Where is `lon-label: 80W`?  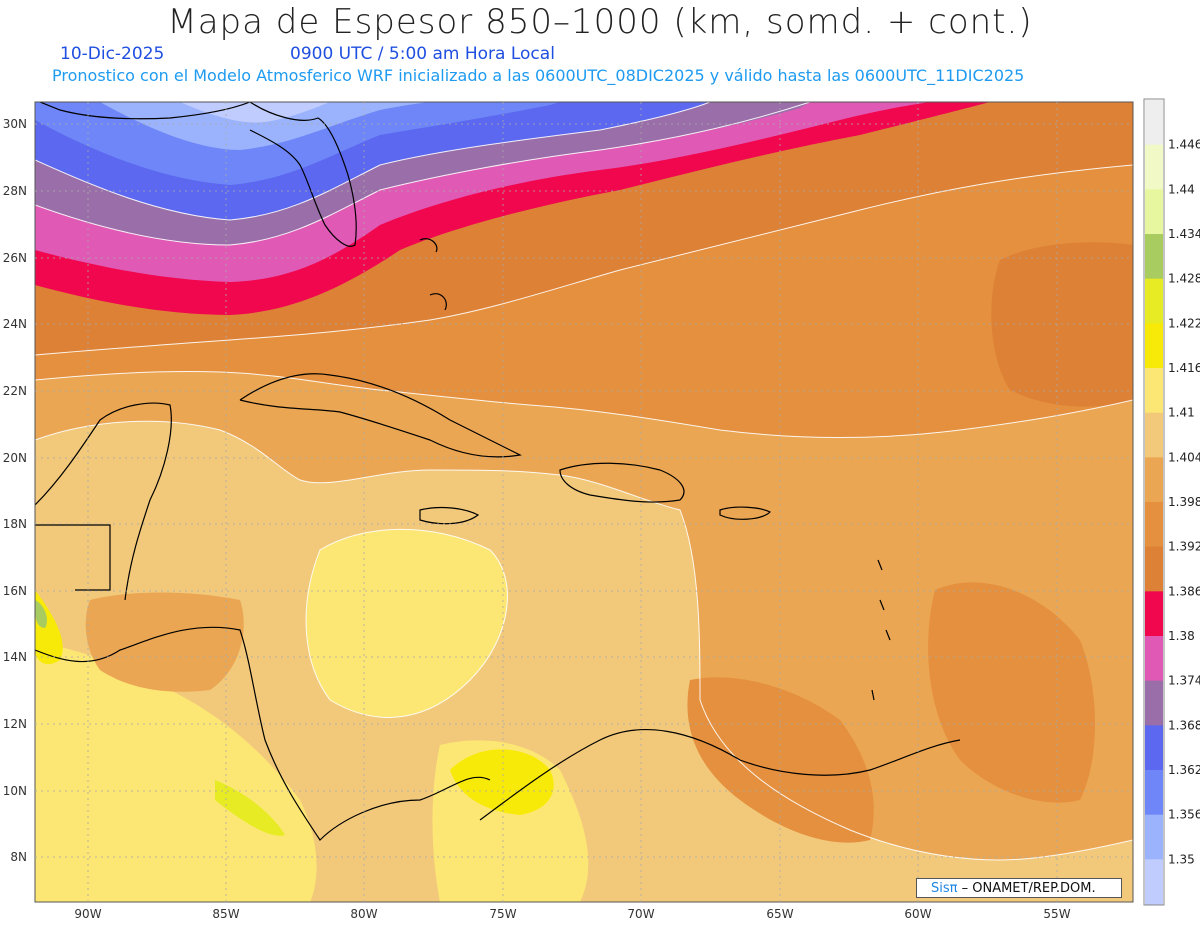
lon-label: 80W is located at coordinates (363, 914).